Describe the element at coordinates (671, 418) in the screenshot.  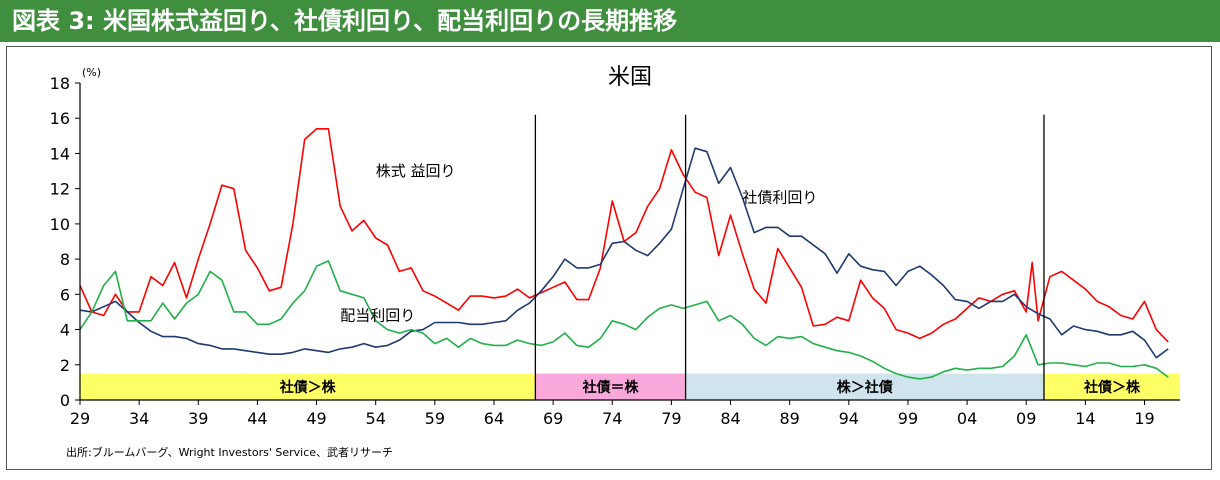
I see `x-tick-label: 79` at that location.